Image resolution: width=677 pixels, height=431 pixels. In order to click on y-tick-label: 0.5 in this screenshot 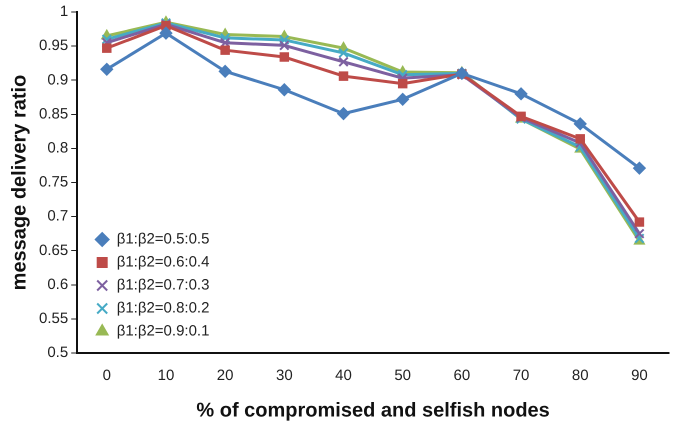, I will do `click(57, 353)`.